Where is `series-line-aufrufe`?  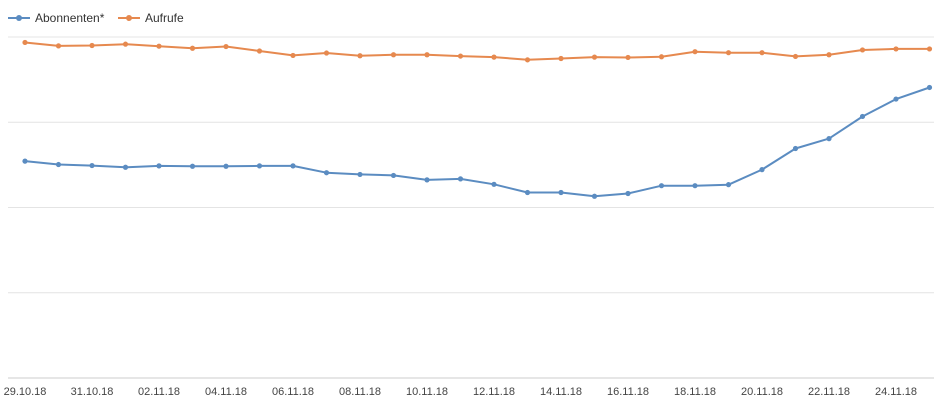 series-line-aufrufe is located at coordinates (477, 51).